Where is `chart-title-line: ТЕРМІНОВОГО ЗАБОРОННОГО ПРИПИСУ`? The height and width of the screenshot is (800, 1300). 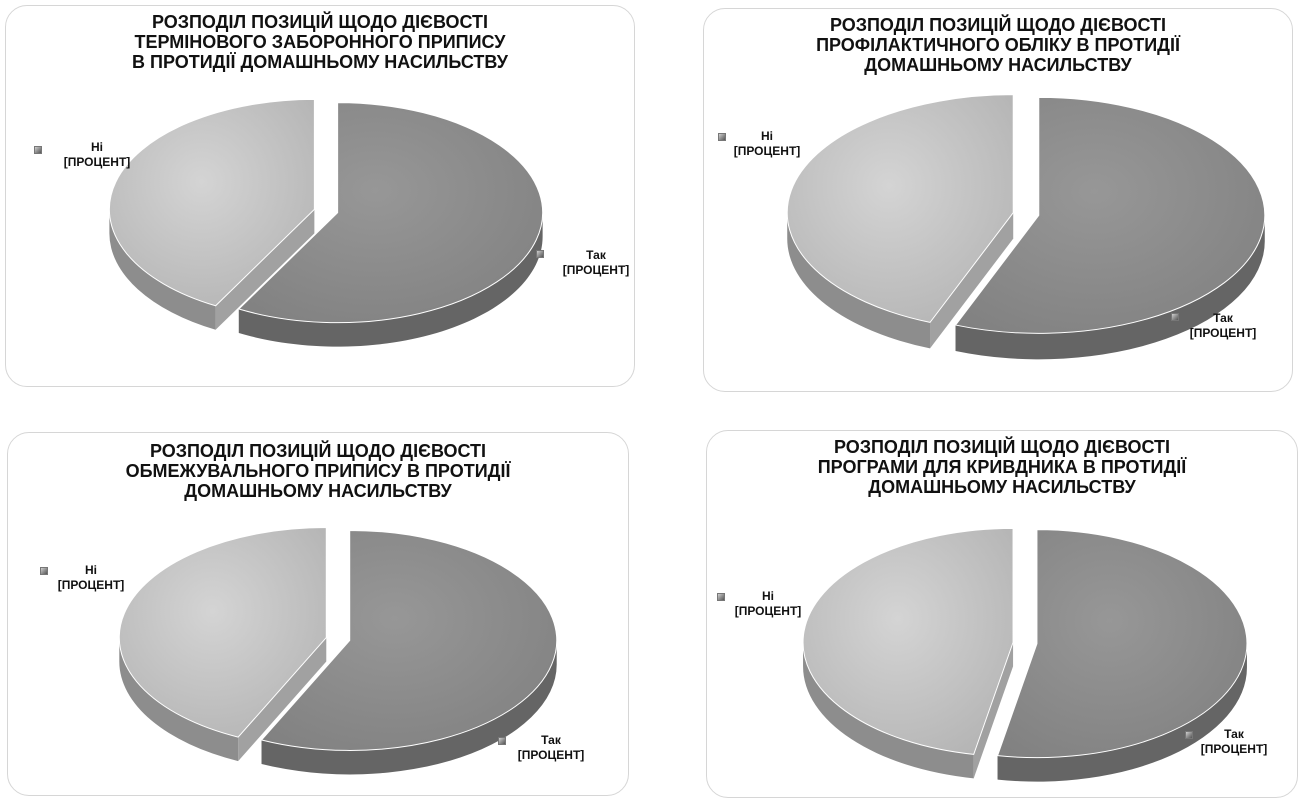
chart-title-line: ТЕРМІНОВОГО ЗАБОРОННОГО ПРИПИСУ is located at coordinates (320, 42).